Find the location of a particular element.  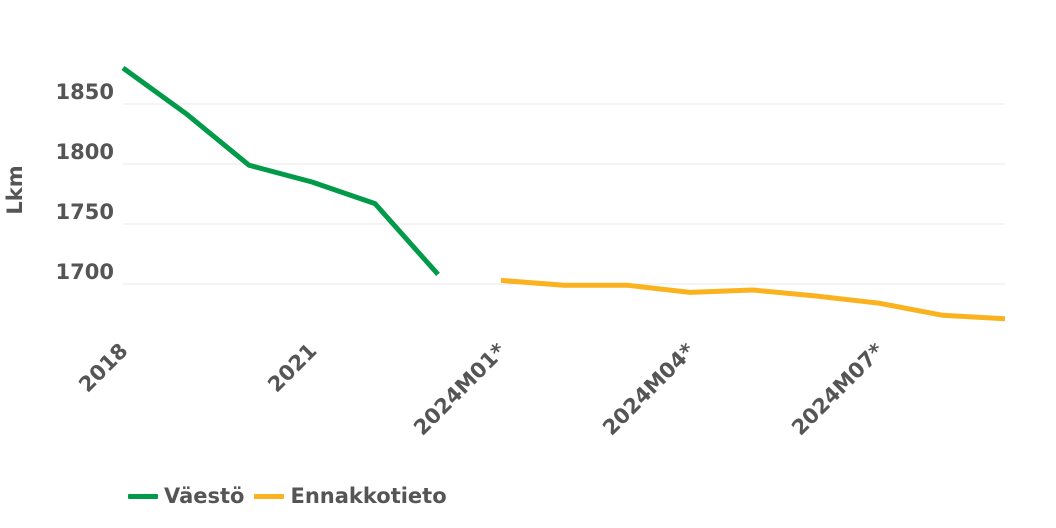

legend: Väestö Ennakkotieto is located at coordinates (292, 496).